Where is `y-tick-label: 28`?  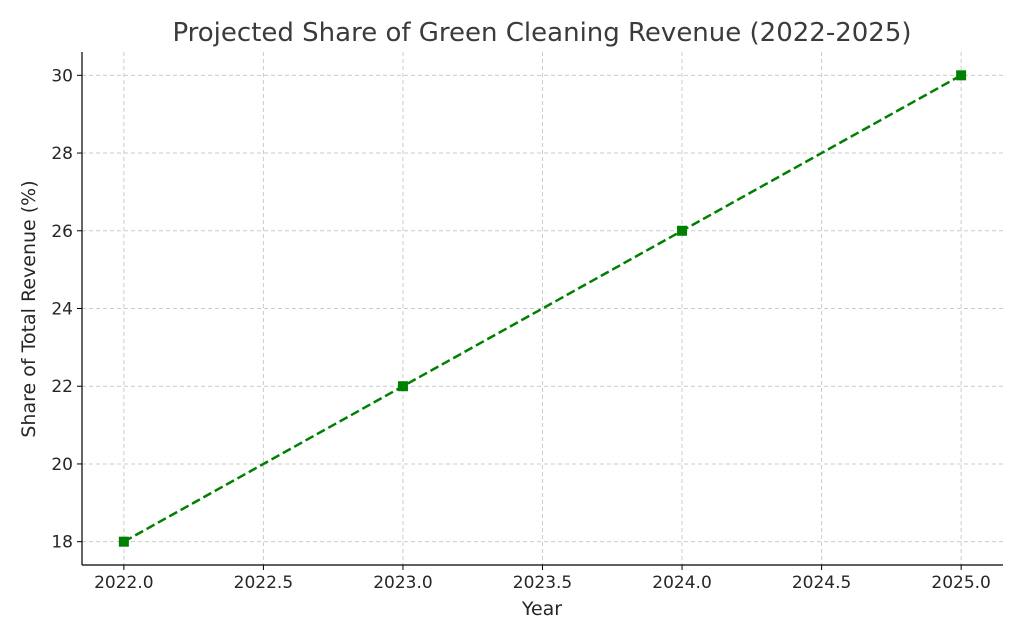
y-tick-label: 28 is located at coordinates (62, 154).